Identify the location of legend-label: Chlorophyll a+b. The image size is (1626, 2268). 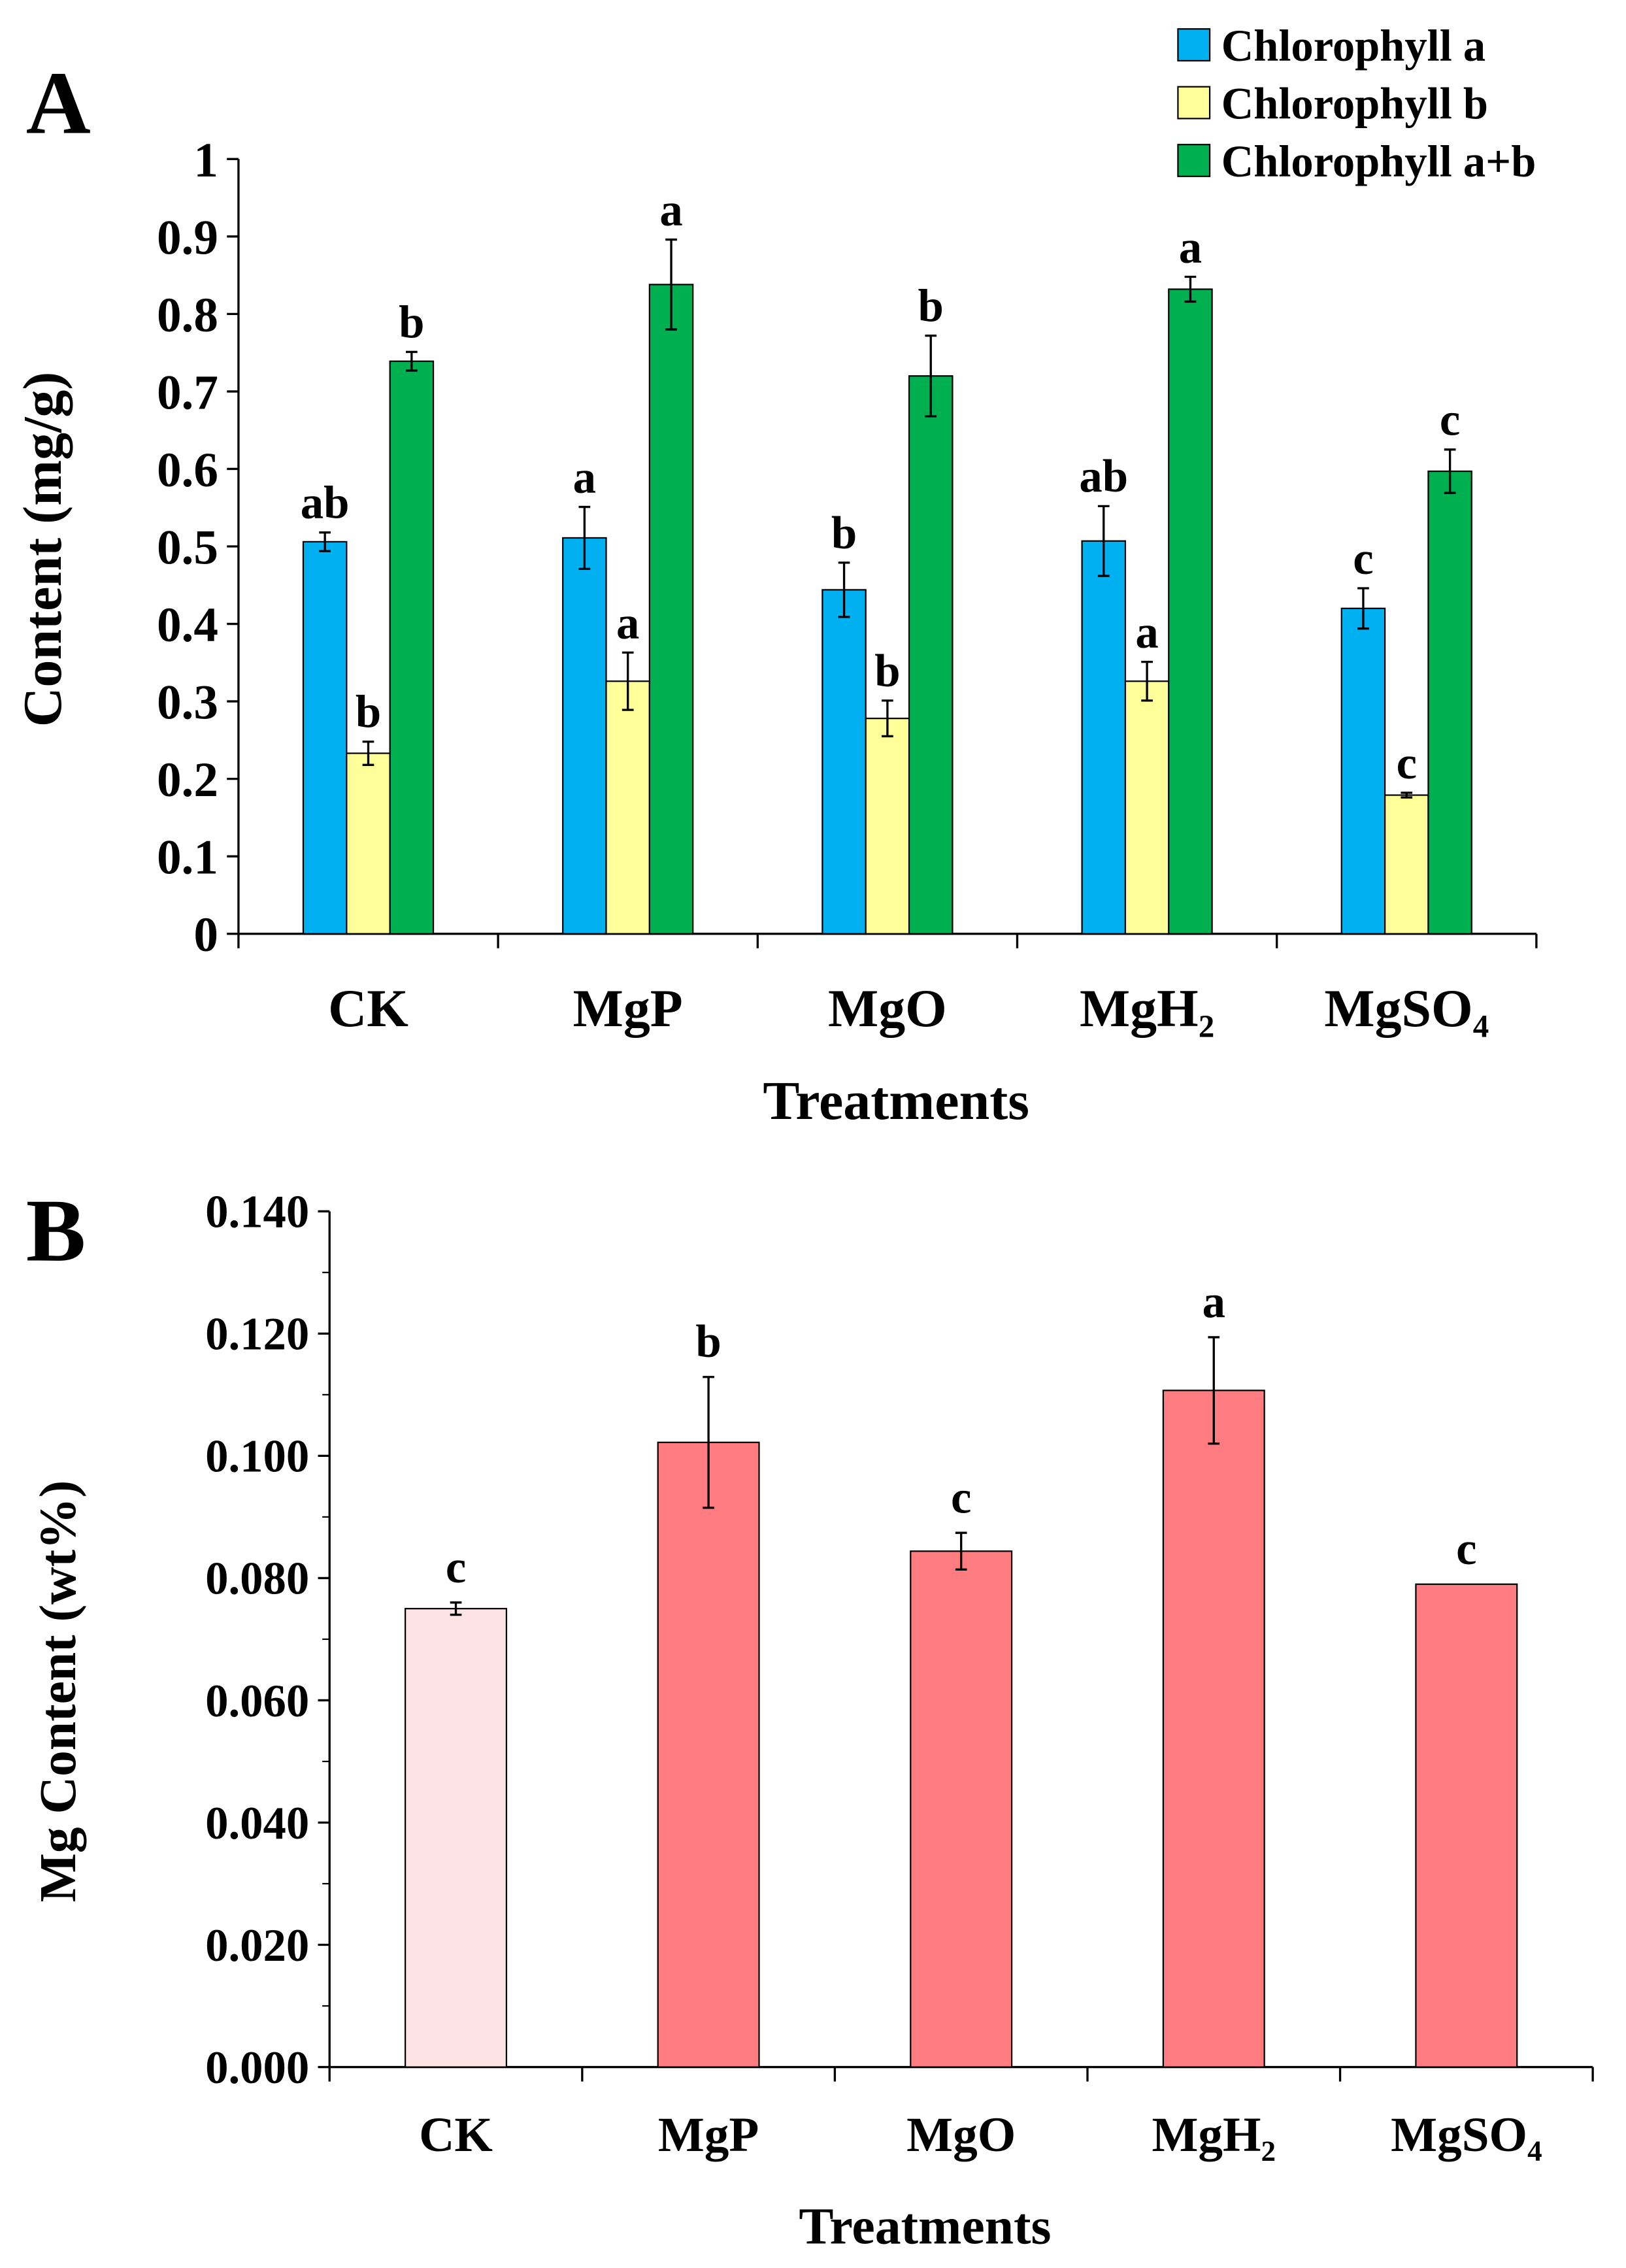
(1378, 161).